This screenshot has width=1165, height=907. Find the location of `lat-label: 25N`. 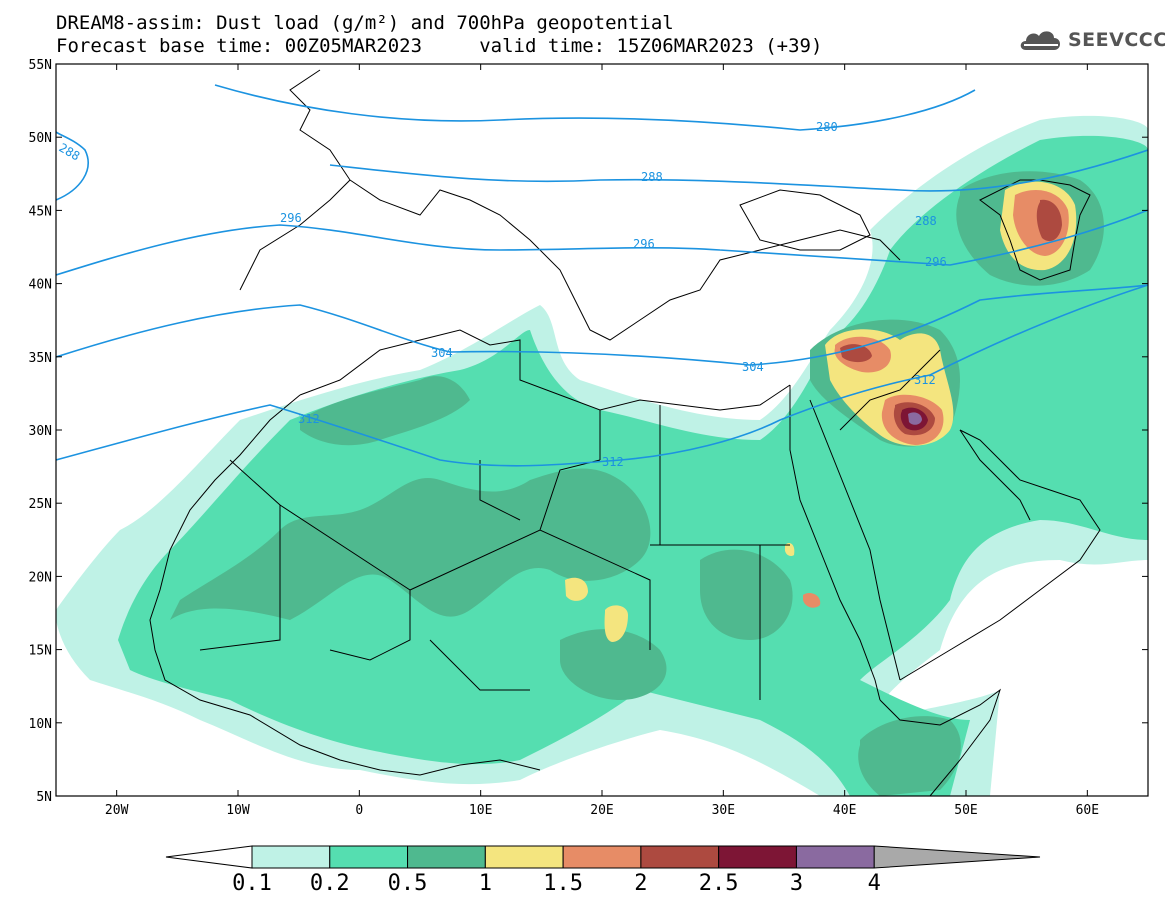

lat-label: 25N is located at coordinates (40, 504).